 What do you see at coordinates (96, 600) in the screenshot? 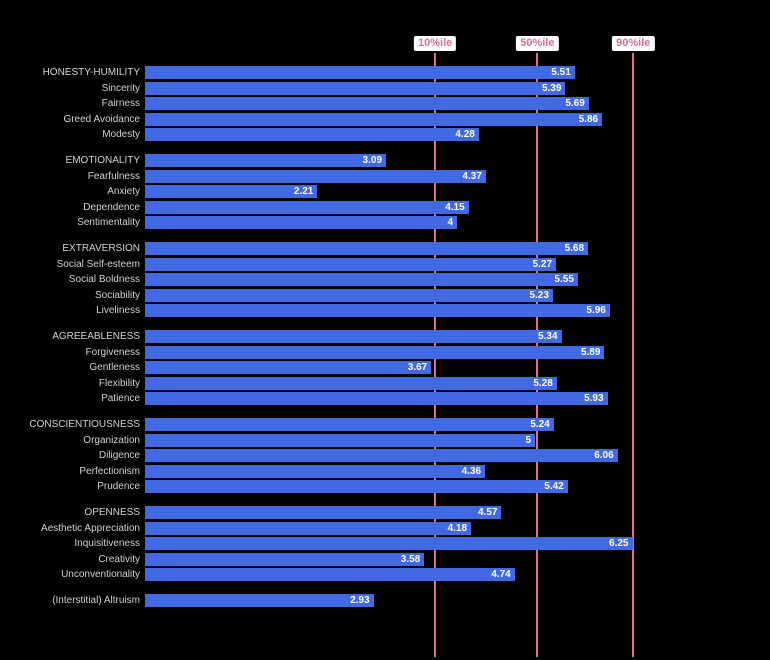
I see `bar-label: (Interstitial) Altruism` at bounding box center [96, 600].